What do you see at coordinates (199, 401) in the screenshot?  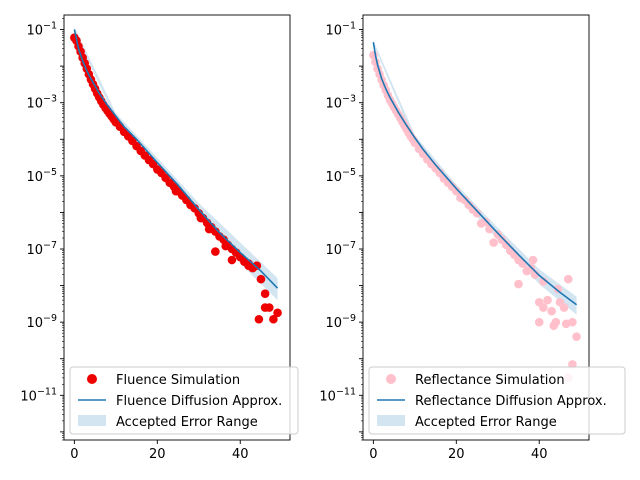 I see `legend-label: Fluence Diffusion Approx.` at bounding box center [199, 401].